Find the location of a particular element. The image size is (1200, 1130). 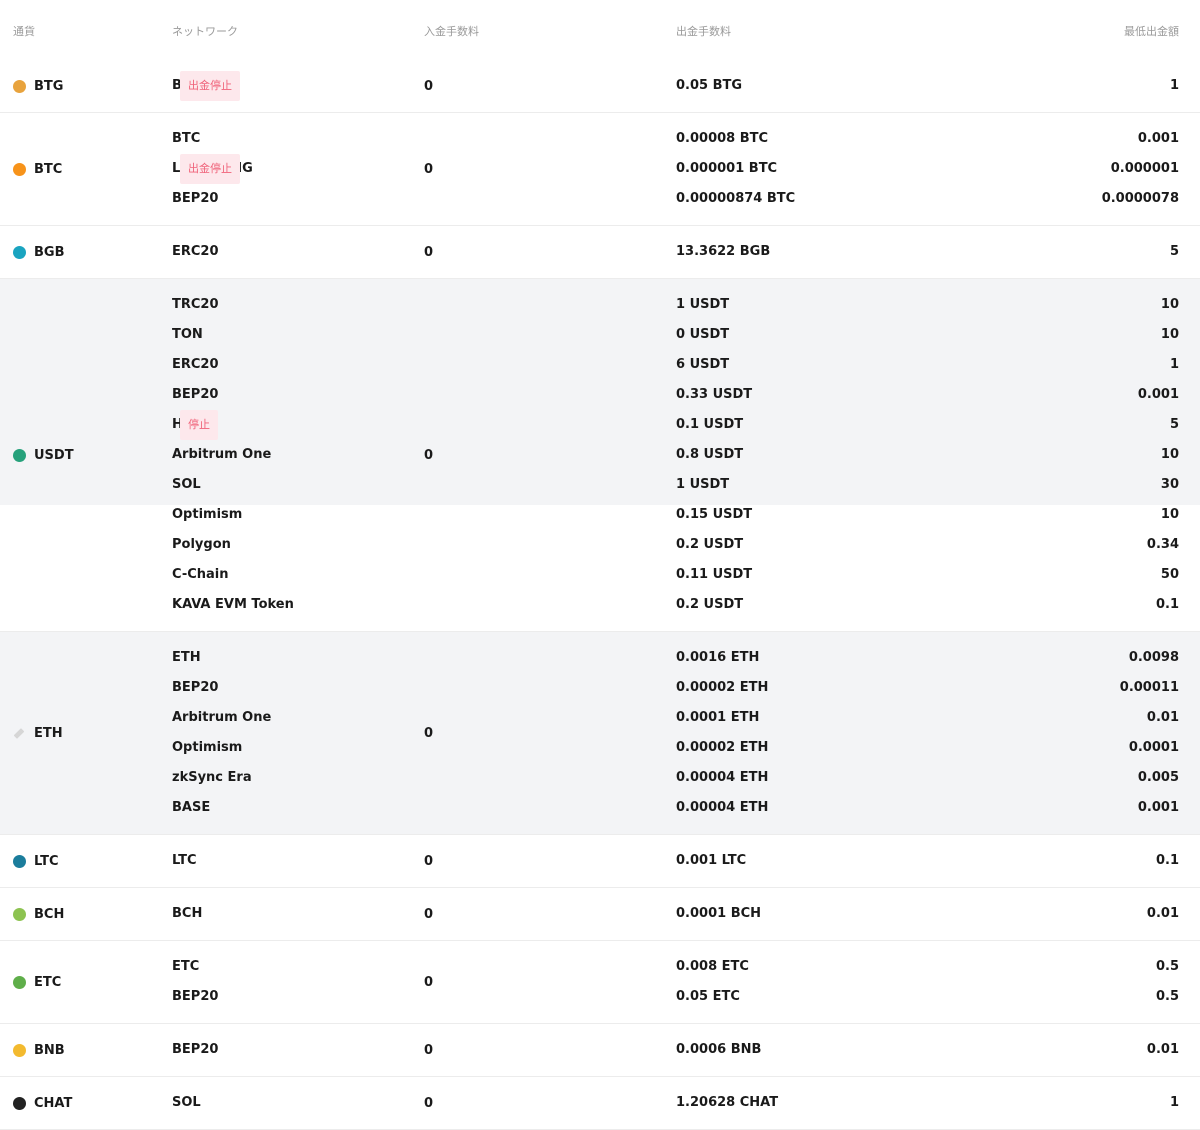

network-line: BEP20 0.05 ETC 0.5 is located at coordinates (600, 997).